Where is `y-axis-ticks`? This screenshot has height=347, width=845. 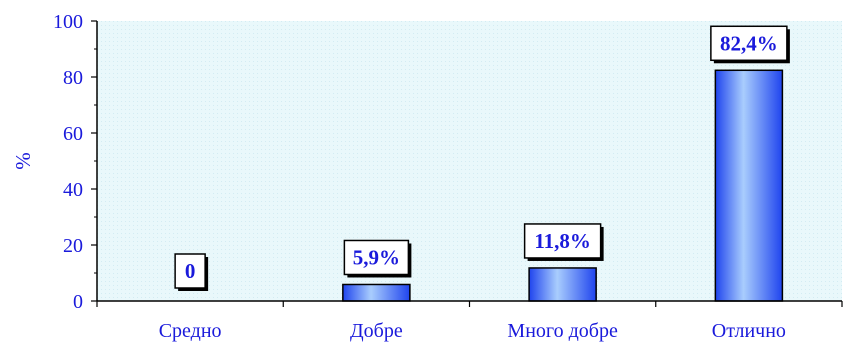
y-axis-ticks is located at coordinates (94, 161).